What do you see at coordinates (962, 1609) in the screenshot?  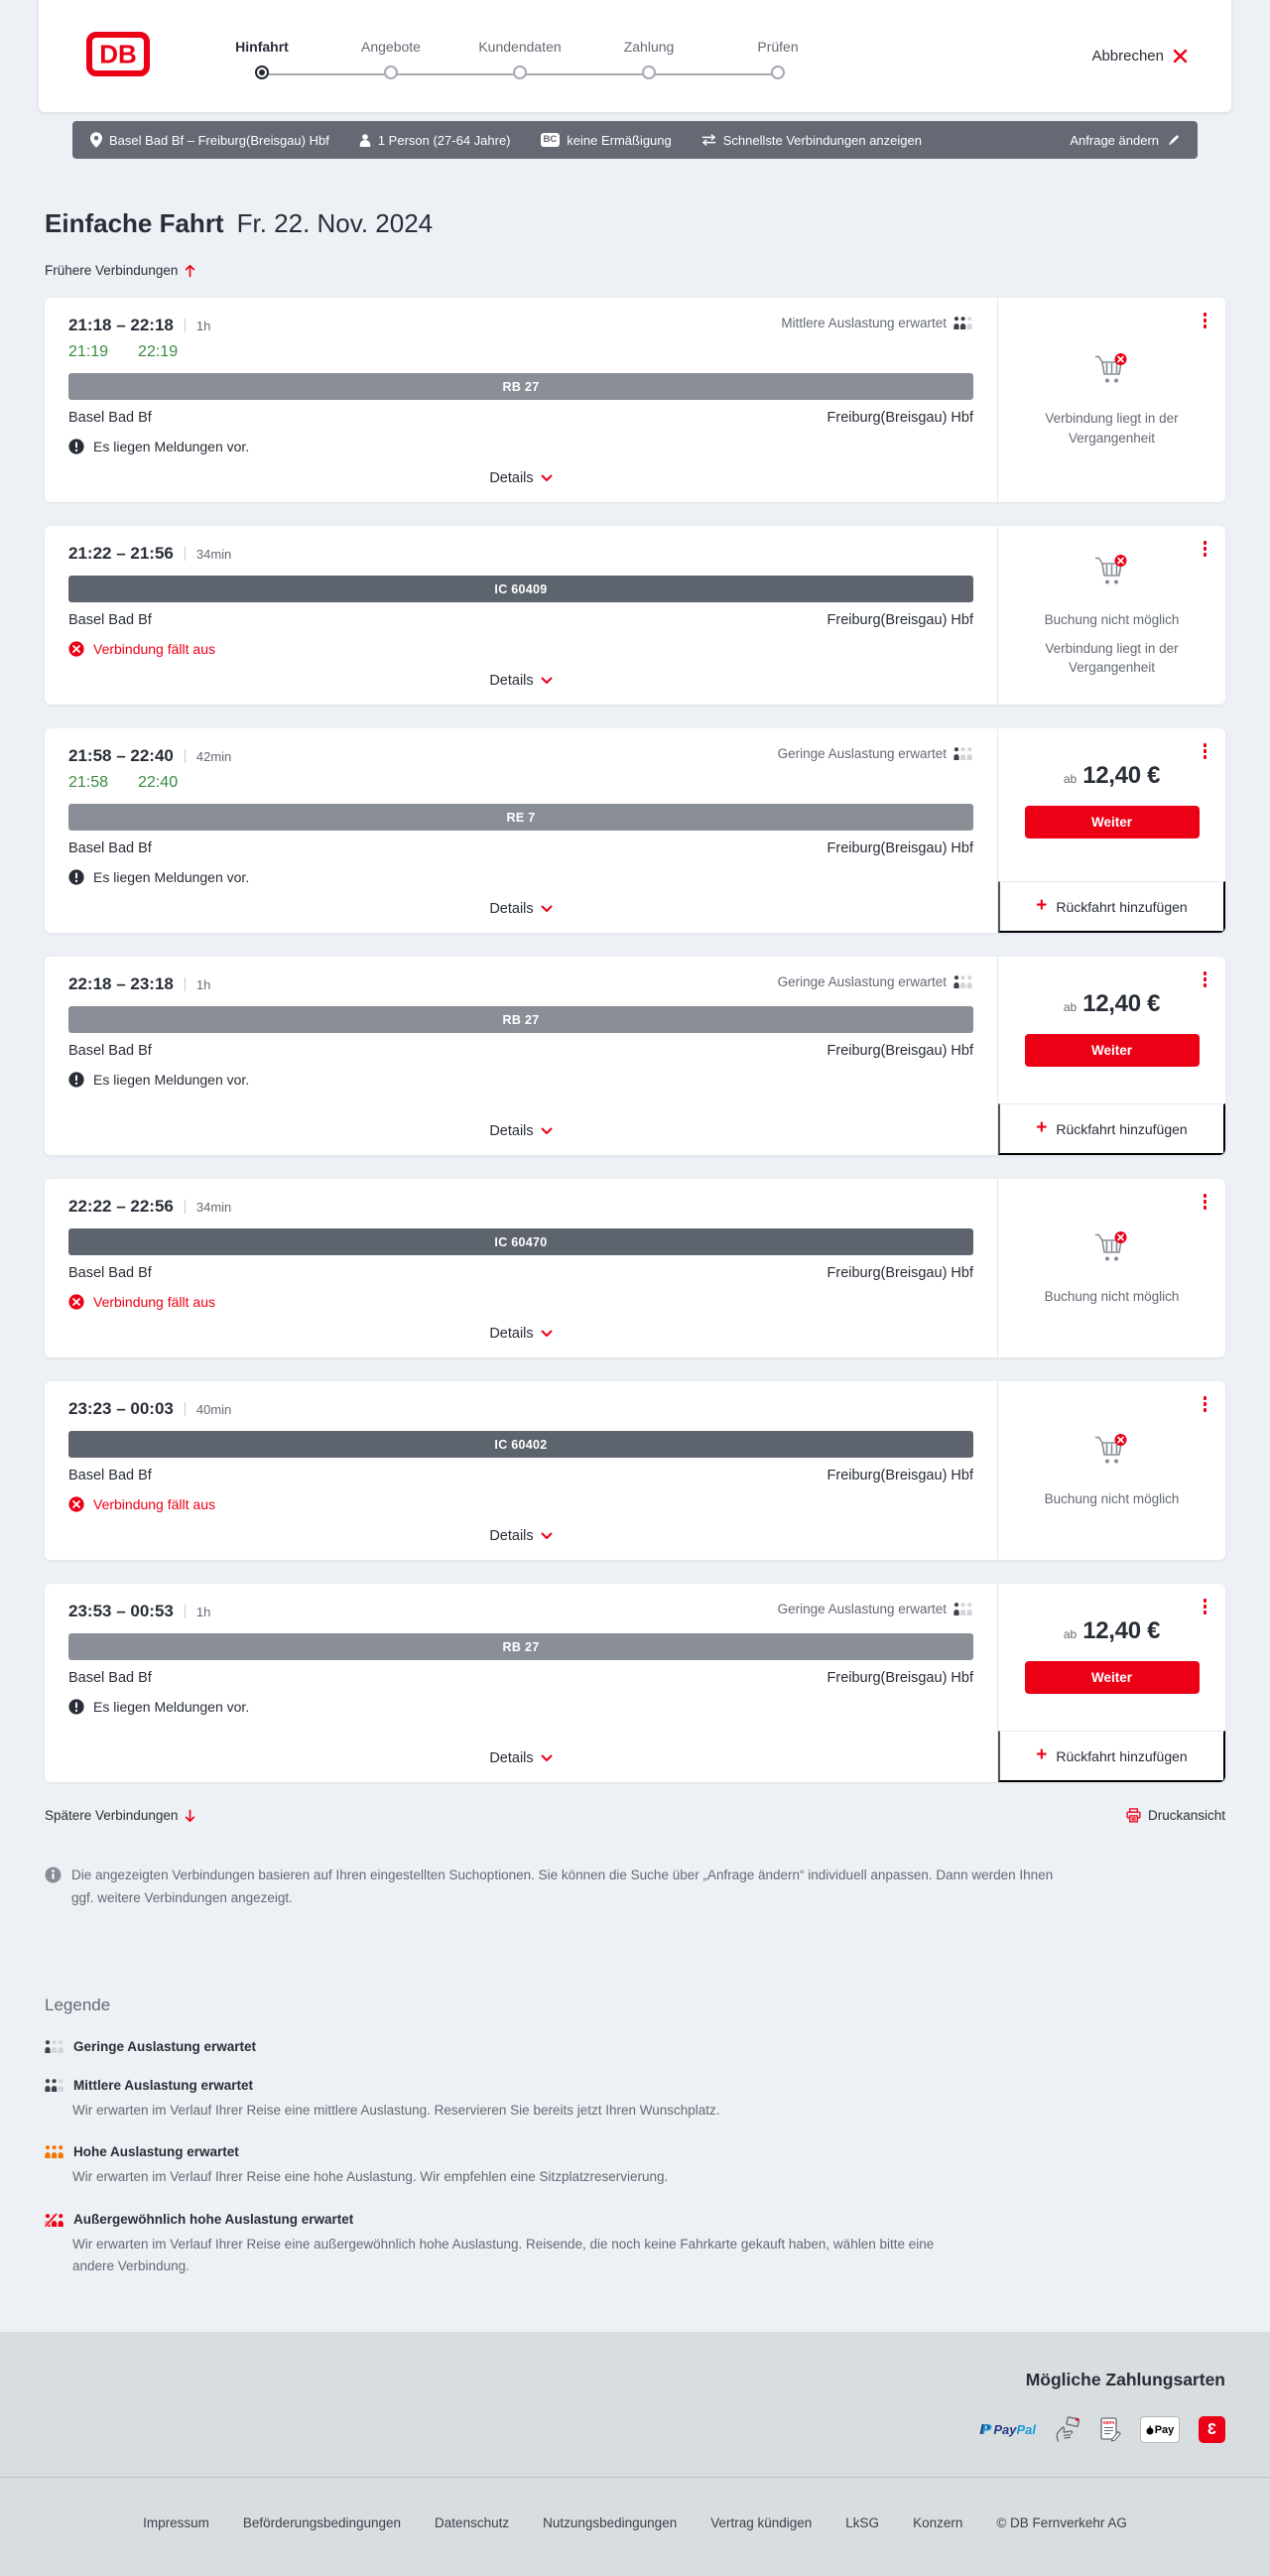 I see `occupancy-low-icon` at bounding box center [962, 1609].